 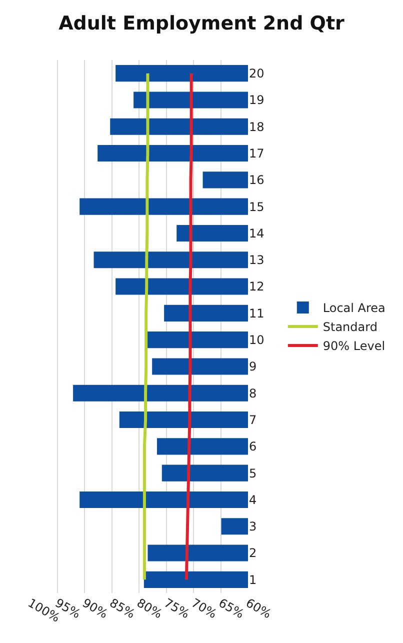 I want to click on y-tick-label: 17, so click(x=256, y=153).